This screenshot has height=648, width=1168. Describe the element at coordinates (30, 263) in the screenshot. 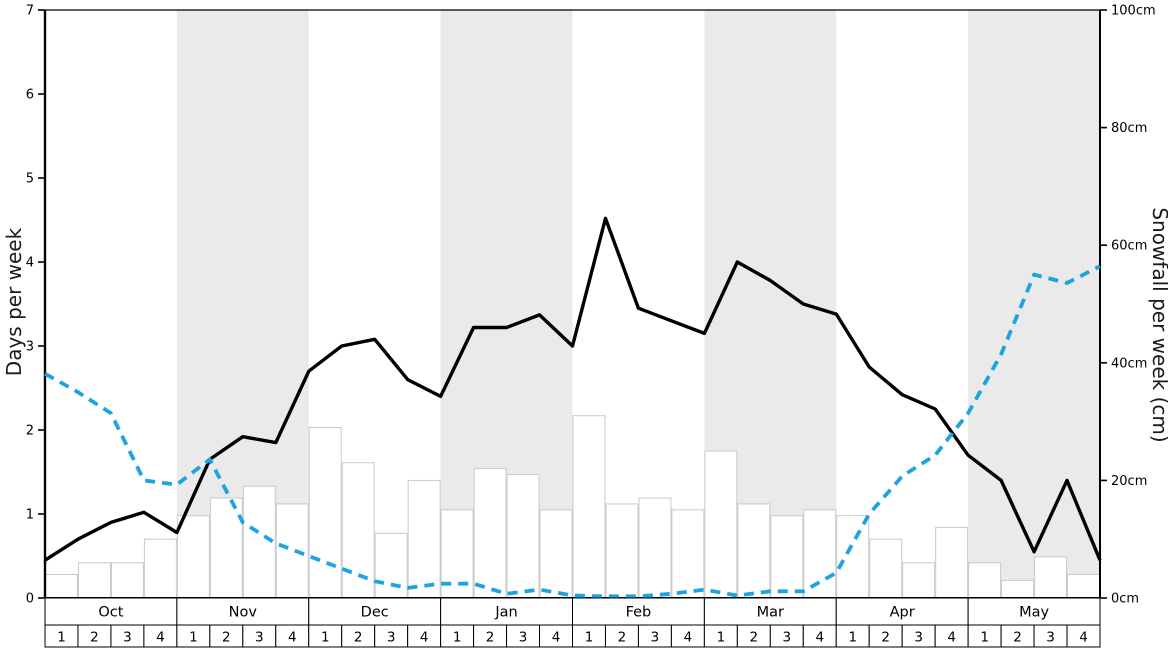

I see `left-axis-tick-label: 4` at that location.